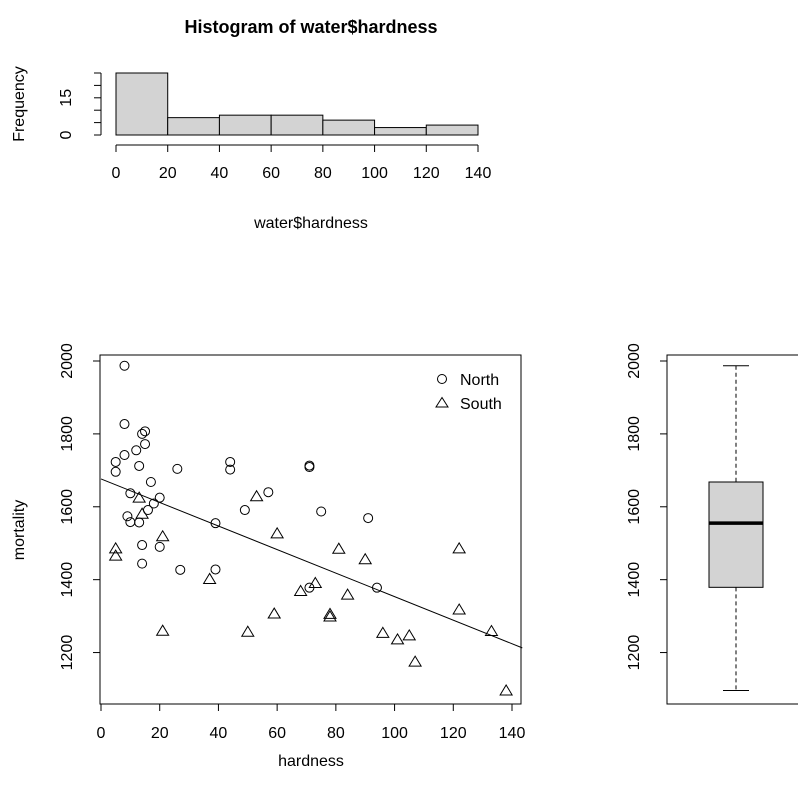 This screenshot has height=799, width=798. What do you see at coordinates (311, 563) in the screenshot?
I see `regression-line` at bounding box center [311, 563].